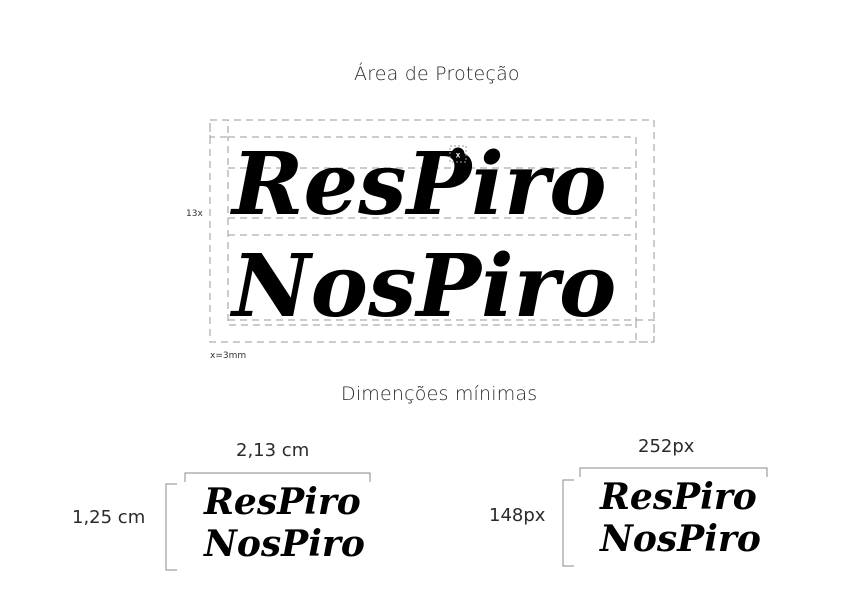 Image resolution: width=860 pixels, height=613 pixels. I want to click on print-size-brackets, so click(268, 521).